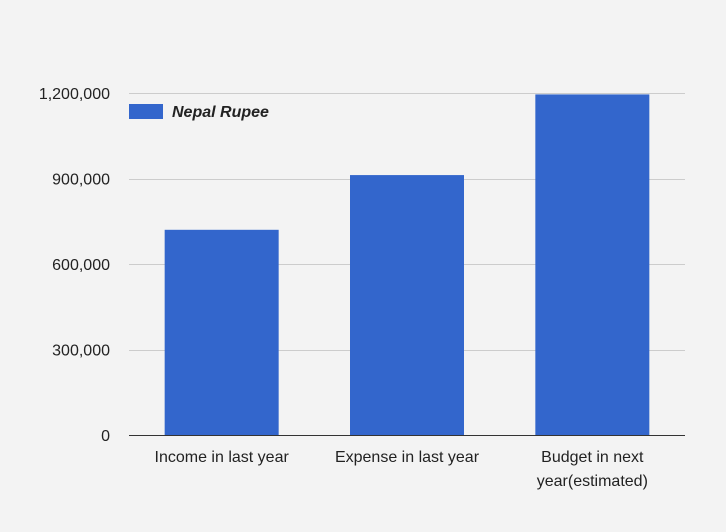 The height and width of the screenshot is (532, 726). I want to click on y-tick-label-1: 300,000, so click(81, 351).